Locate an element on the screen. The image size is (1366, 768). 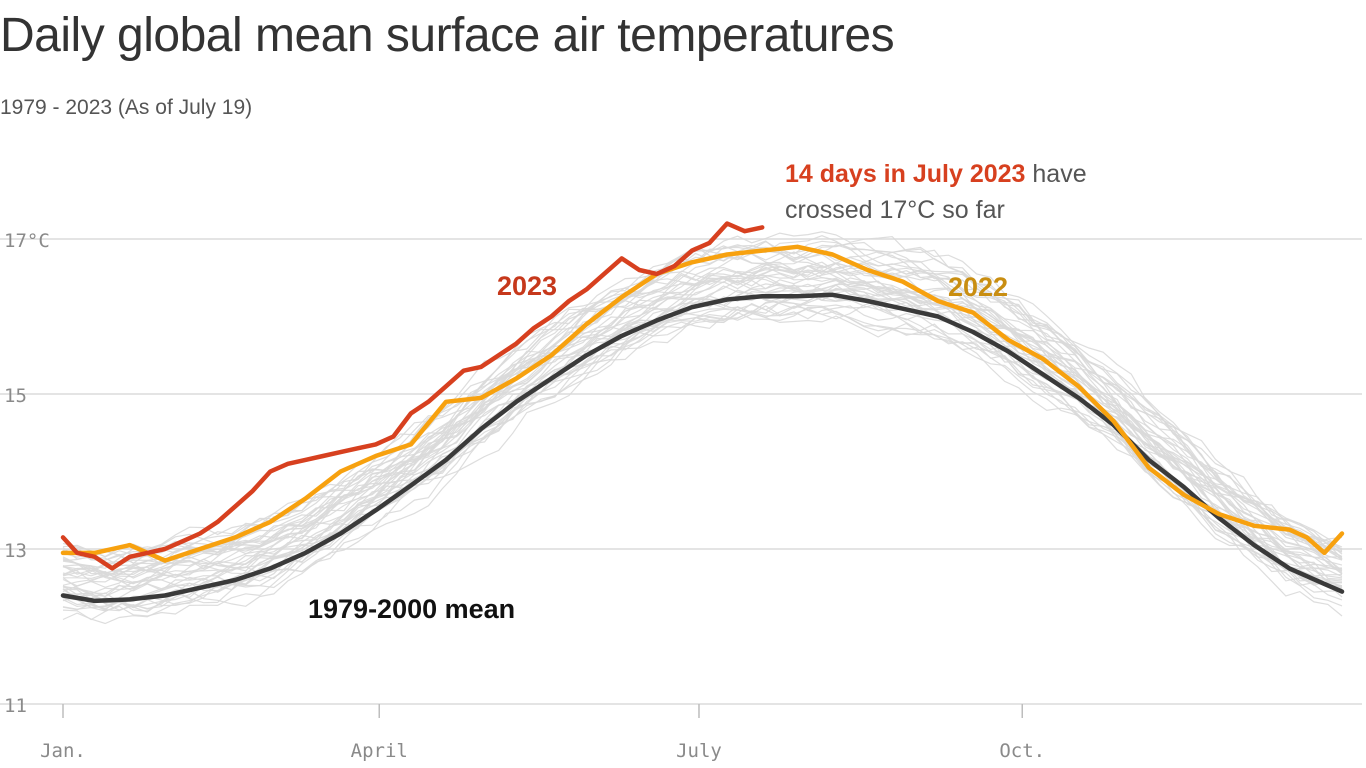
annotation-line-2: crossed 17°C so far is located at coordinates (895, 210).